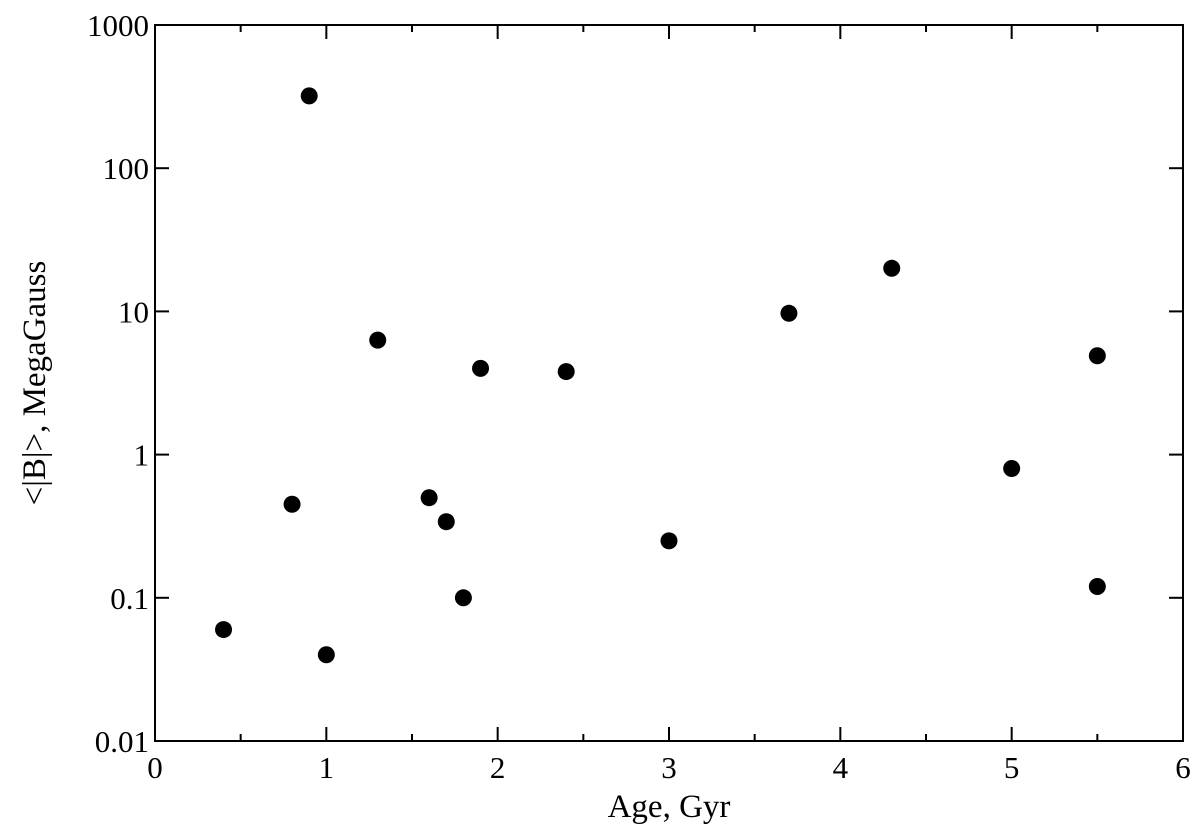  I want to click on x-tick-label: 3, so click(669, 767).